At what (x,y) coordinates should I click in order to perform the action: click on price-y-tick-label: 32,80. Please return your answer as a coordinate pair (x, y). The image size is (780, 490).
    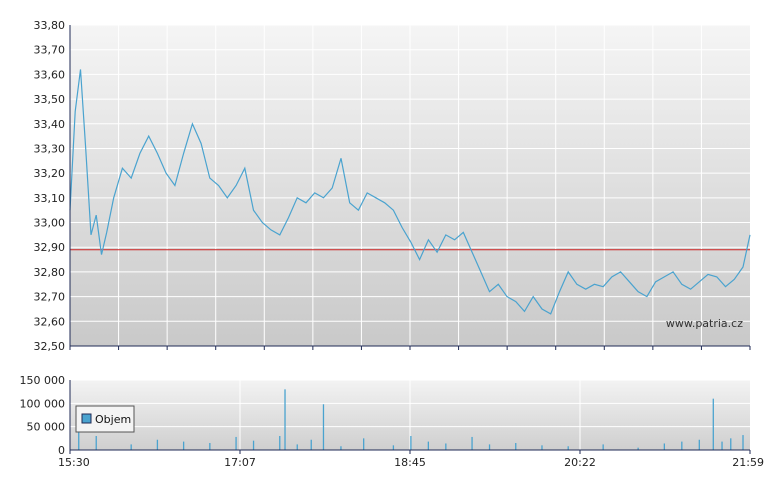
    Looking at the image, I should click on (50, 272).